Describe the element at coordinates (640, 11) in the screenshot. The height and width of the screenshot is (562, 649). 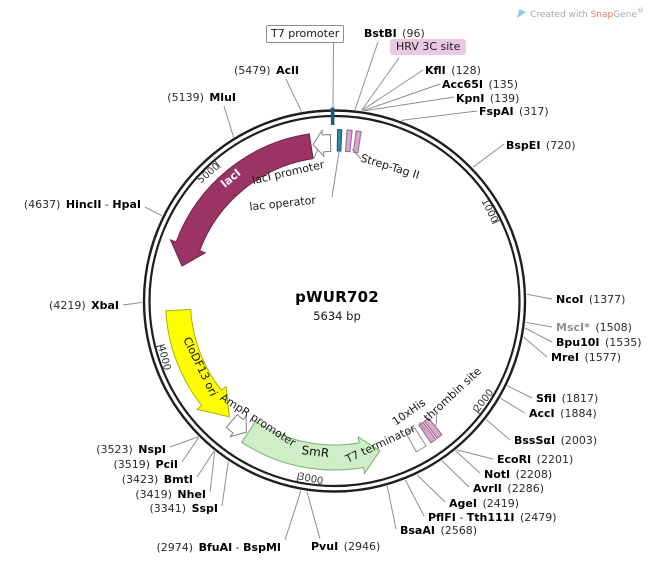
I see `watermark-registered: ®` at that location.